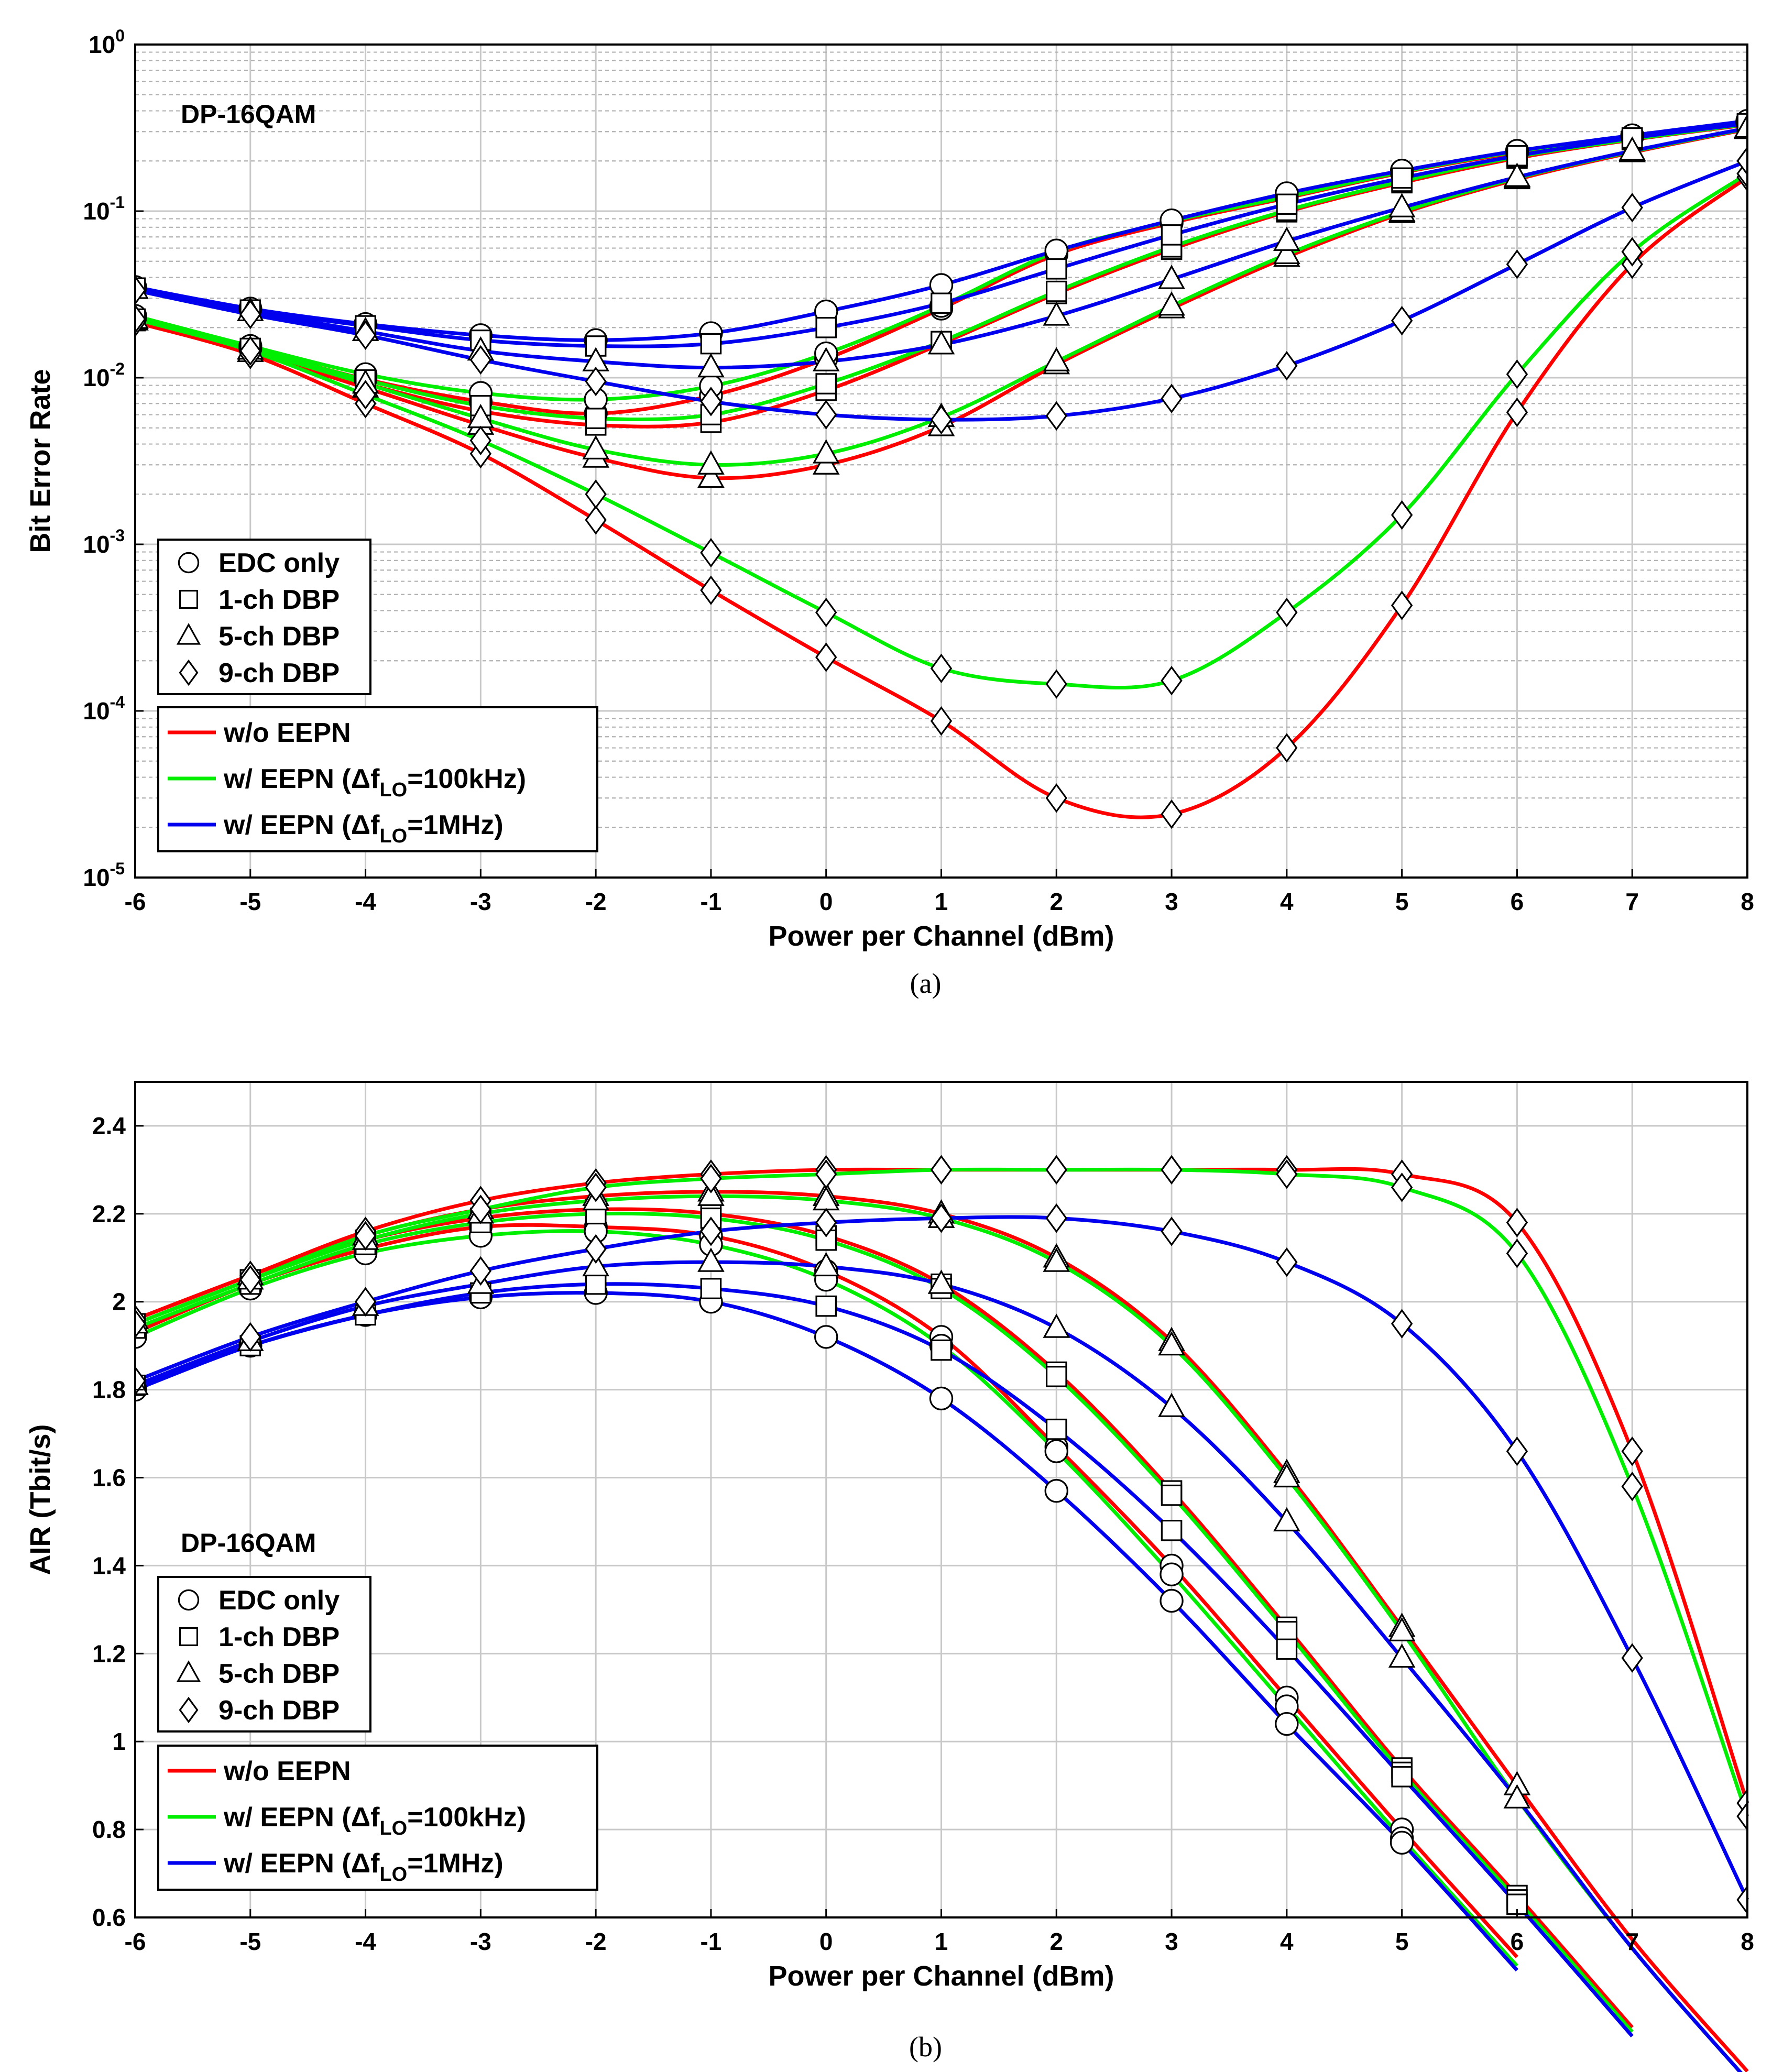 This screenshot has width=1783, height=2072. Describe the element at coordinates (377, 1818) in the screenshot. I see `legend-box` at that location.